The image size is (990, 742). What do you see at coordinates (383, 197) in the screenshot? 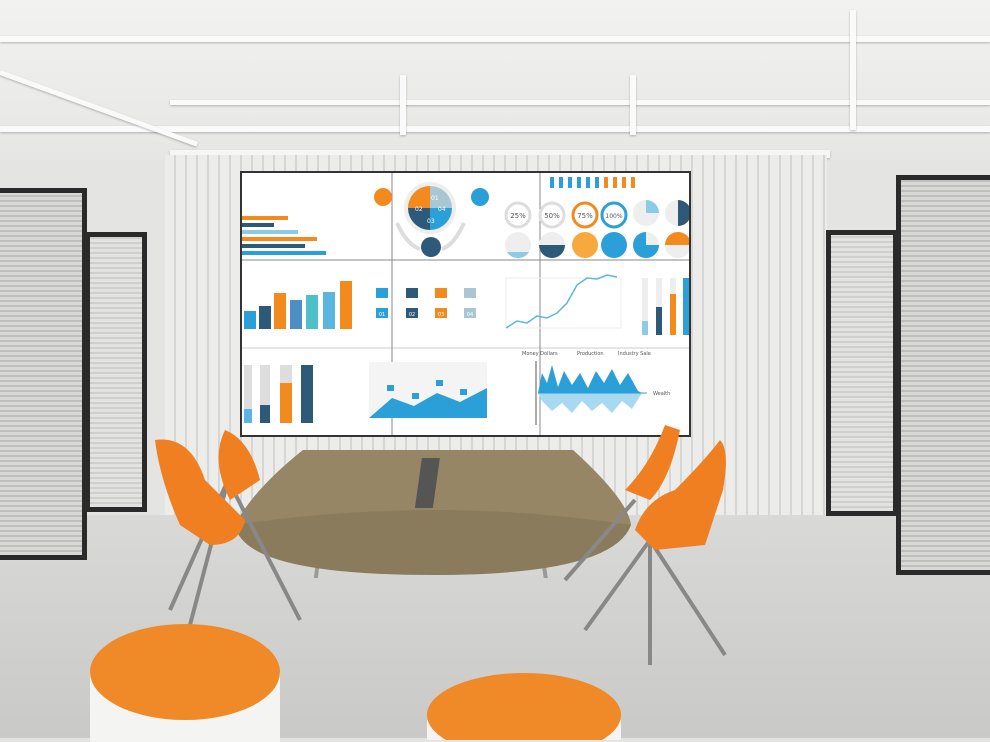
I see `monitor-icon` at bounding box center [383, 197].